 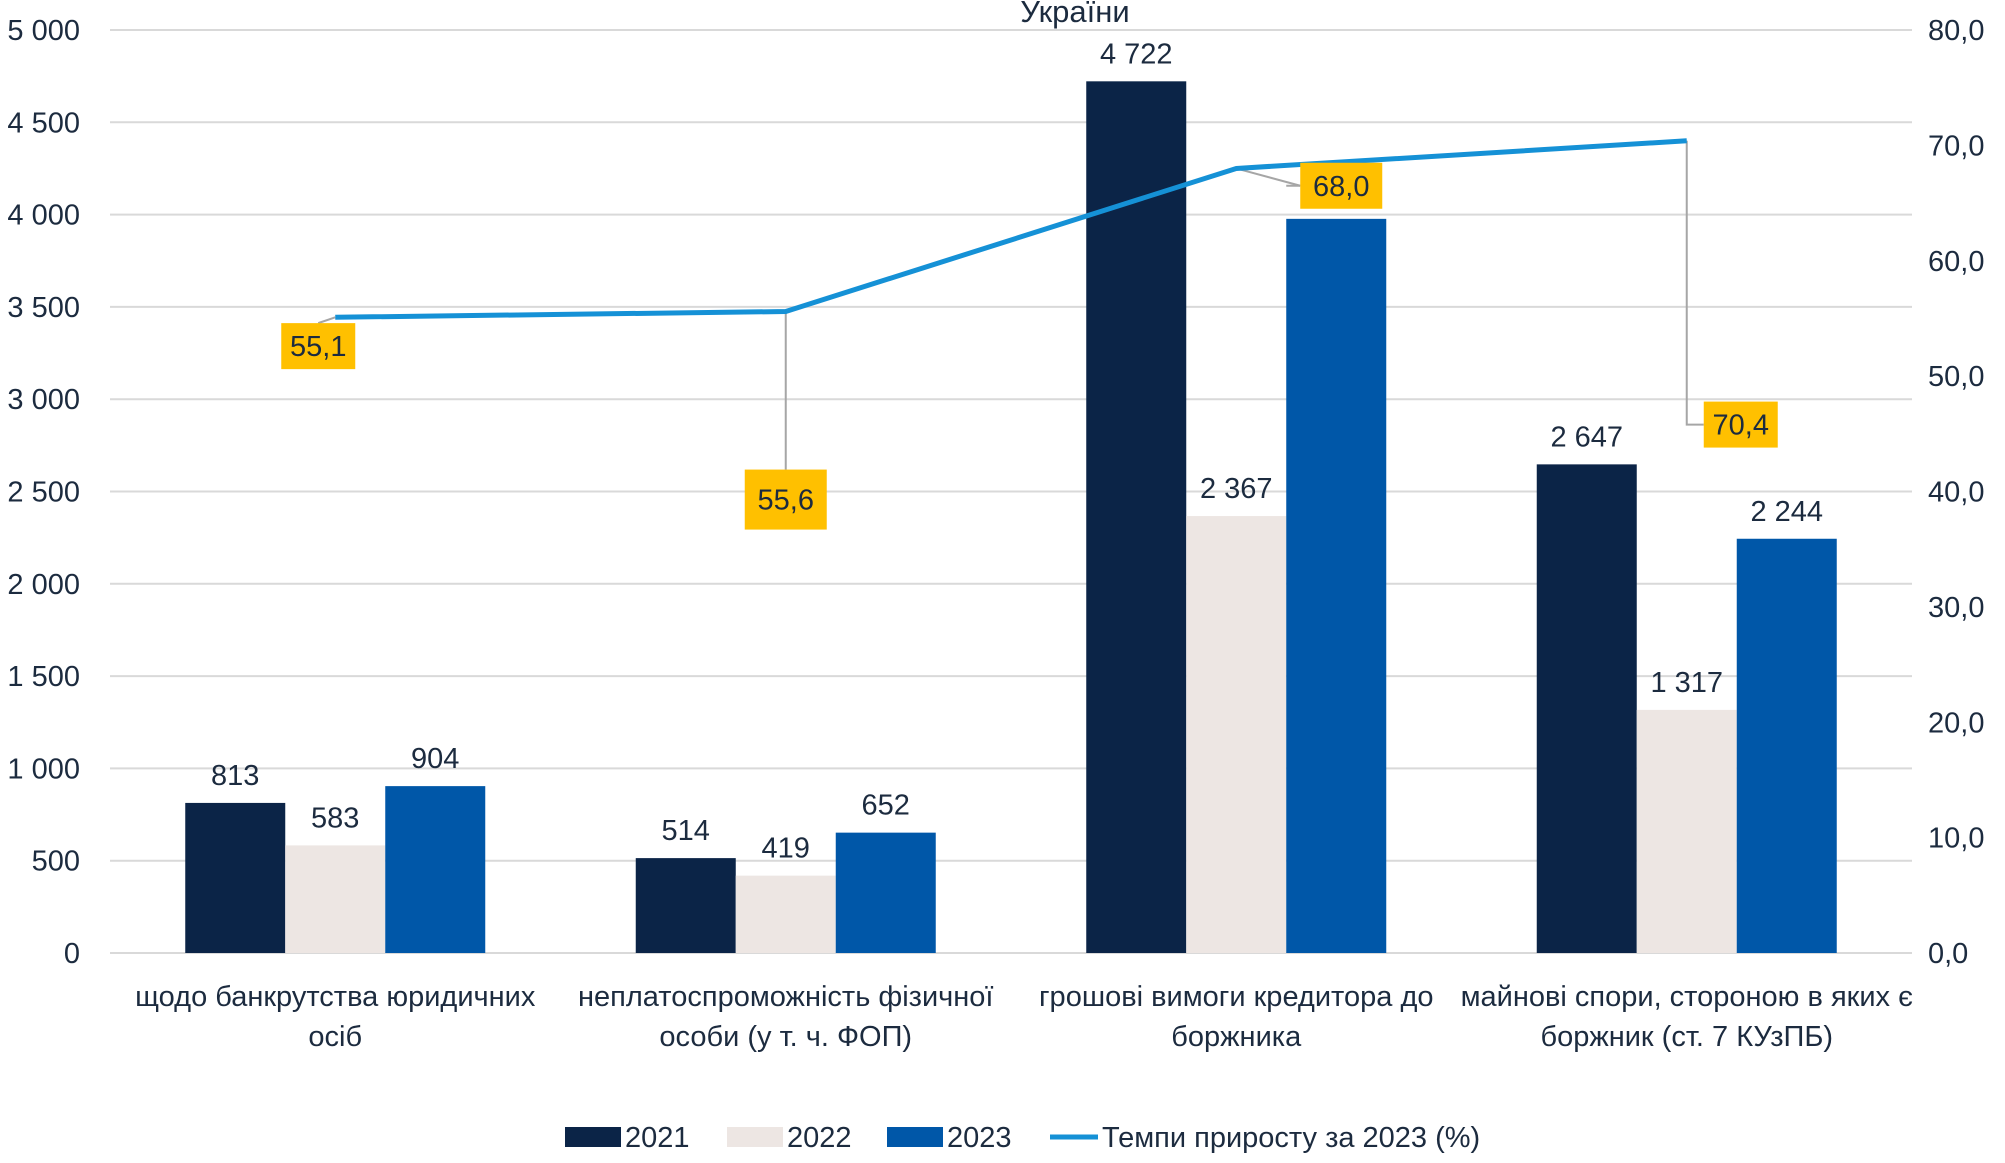 I want to click on y-right-tick-label: 10,0, so click(x=1956, y=839).